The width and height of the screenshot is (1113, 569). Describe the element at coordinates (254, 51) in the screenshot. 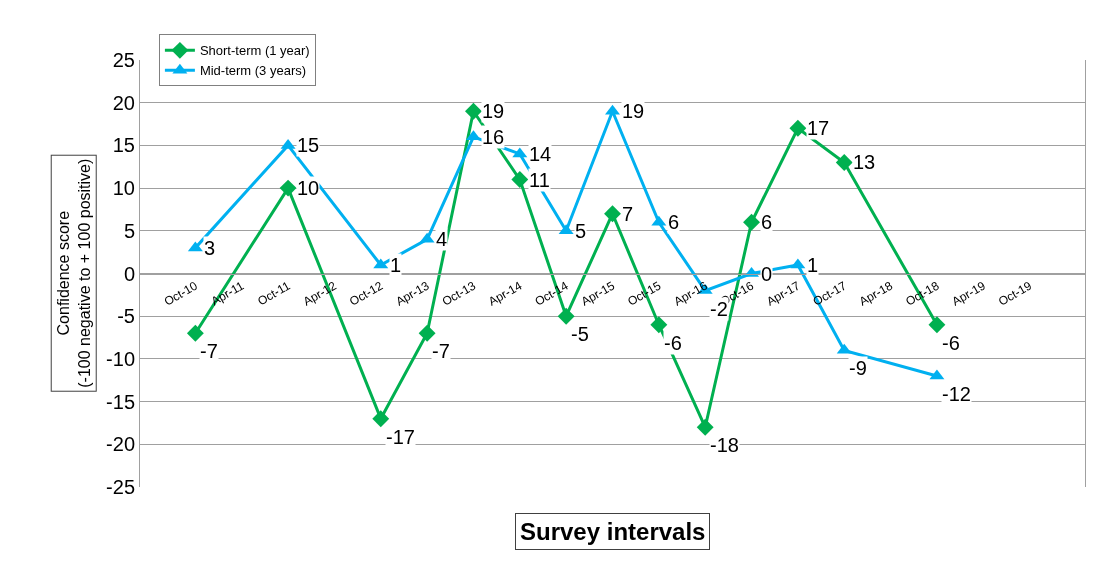

I see `legend-label: Short-term (1 year)` at that location.